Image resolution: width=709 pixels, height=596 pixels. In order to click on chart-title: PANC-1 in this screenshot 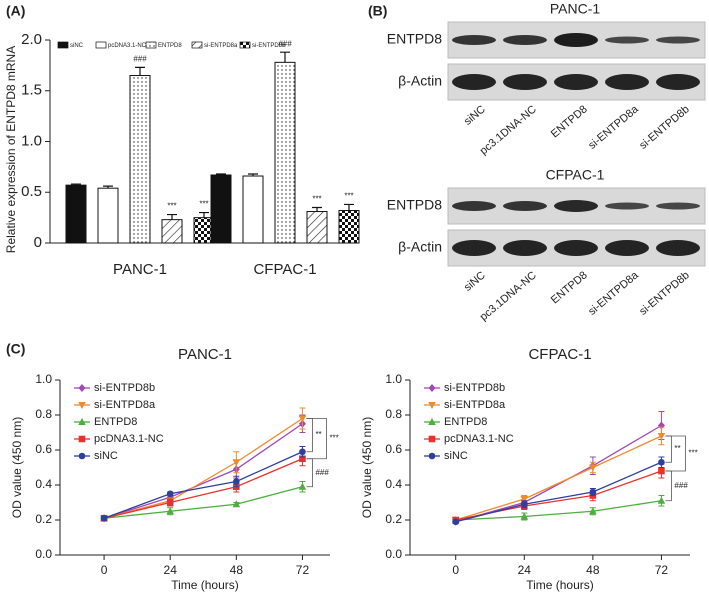, I will do `click(205, 354)`.